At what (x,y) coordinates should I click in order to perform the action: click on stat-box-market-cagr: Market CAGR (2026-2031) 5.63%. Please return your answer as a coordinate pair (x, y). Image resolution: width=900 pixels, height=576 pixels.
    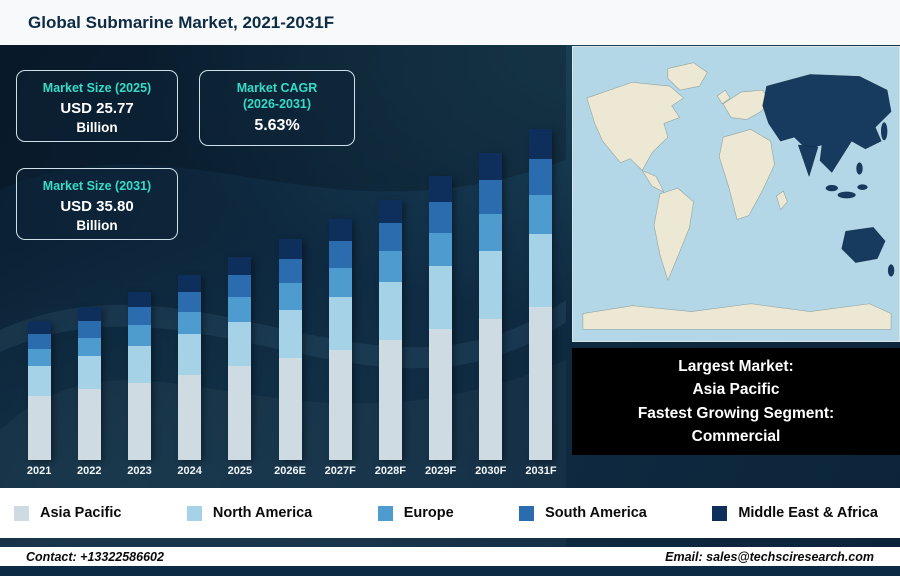
    Looking at the image, I should click on (277, 108).